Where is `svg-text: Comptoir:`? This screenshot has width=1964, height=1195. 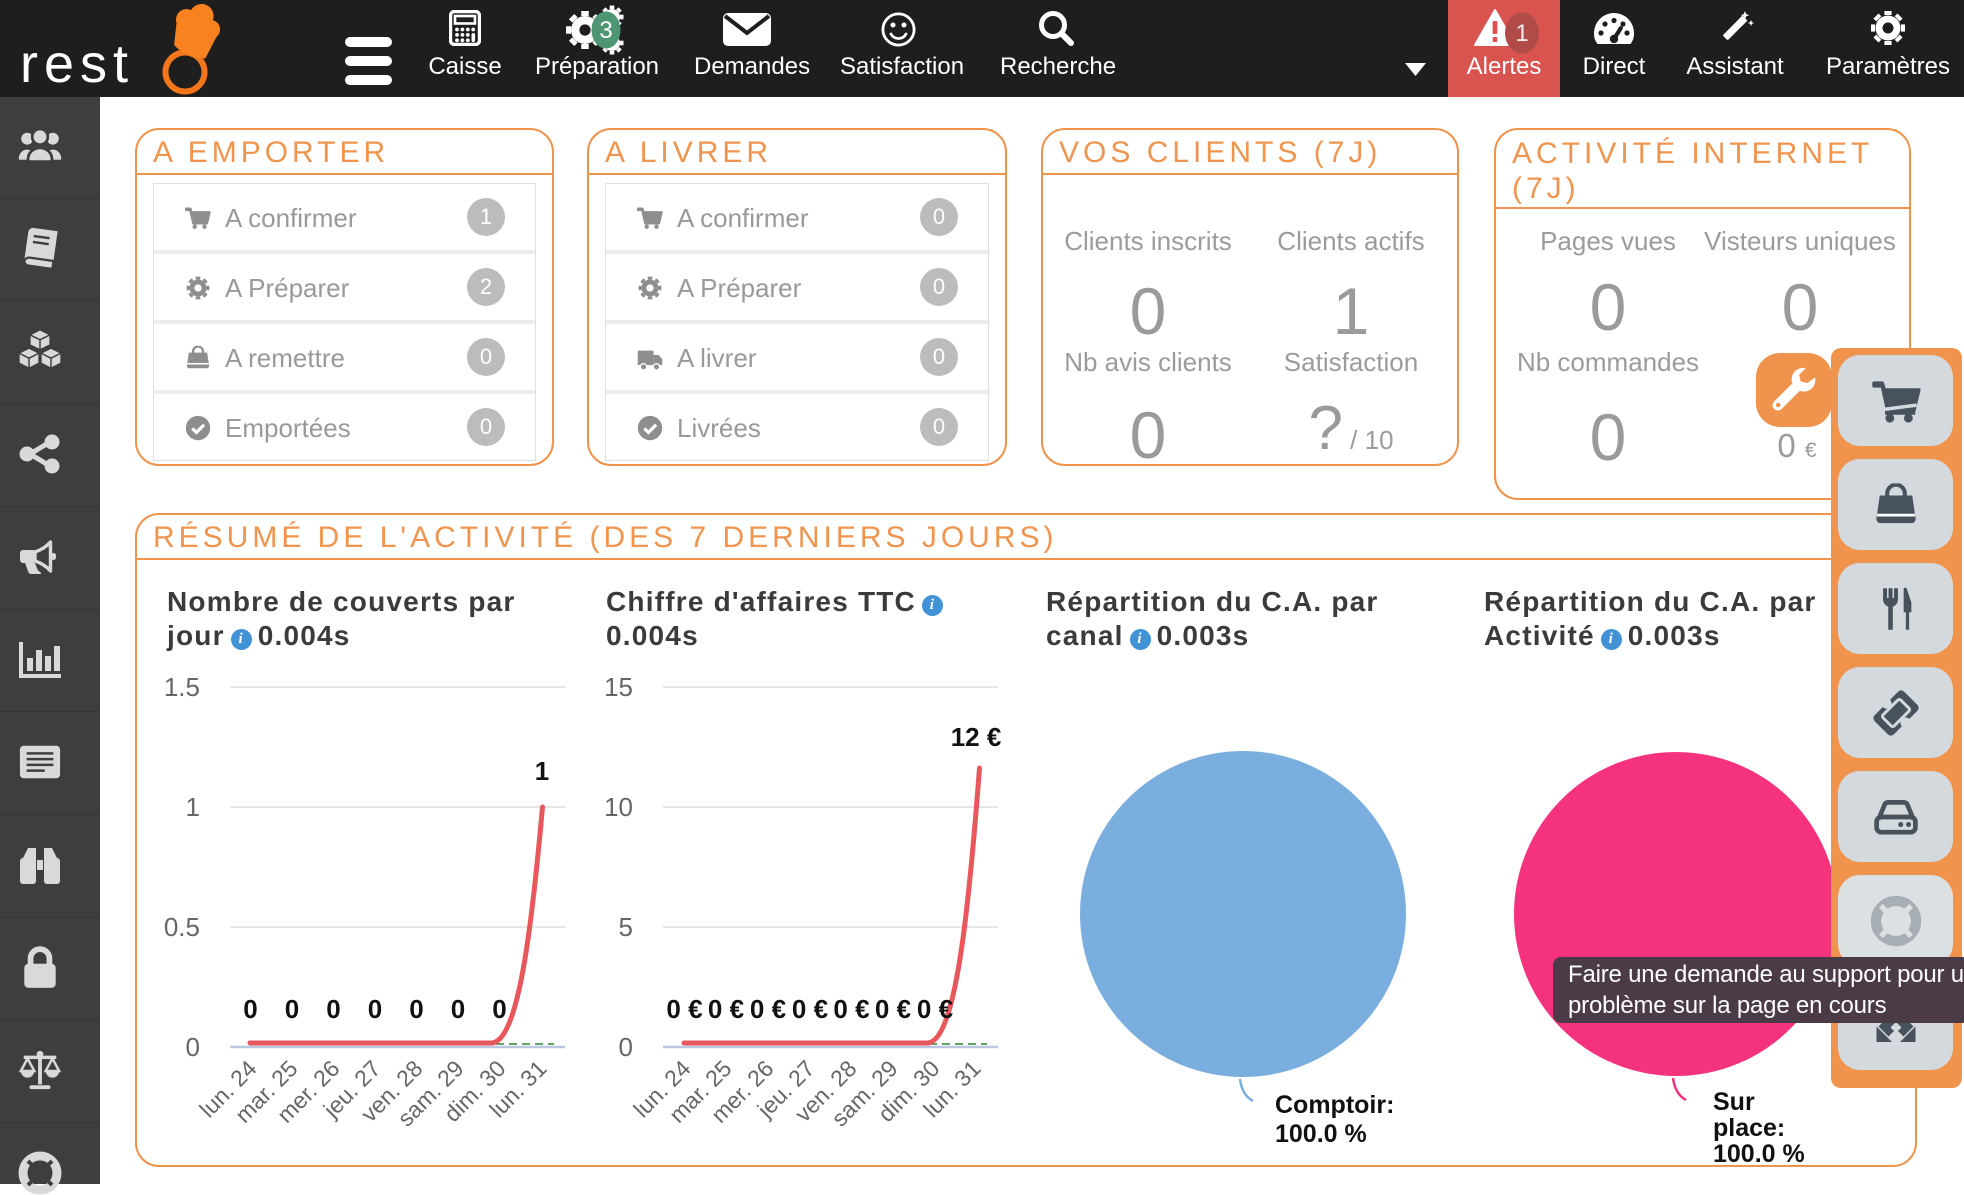 svg-text: Comptoir: is located at coordinates (1334, 1105).